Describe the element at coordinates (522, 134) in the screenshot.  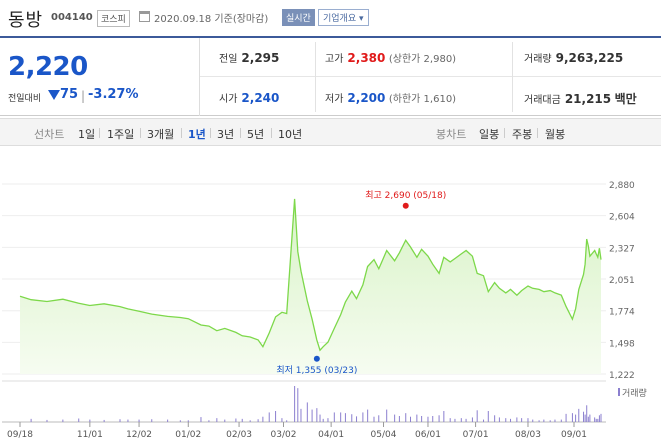
I see `tab-weekly: 주봉` at that location.